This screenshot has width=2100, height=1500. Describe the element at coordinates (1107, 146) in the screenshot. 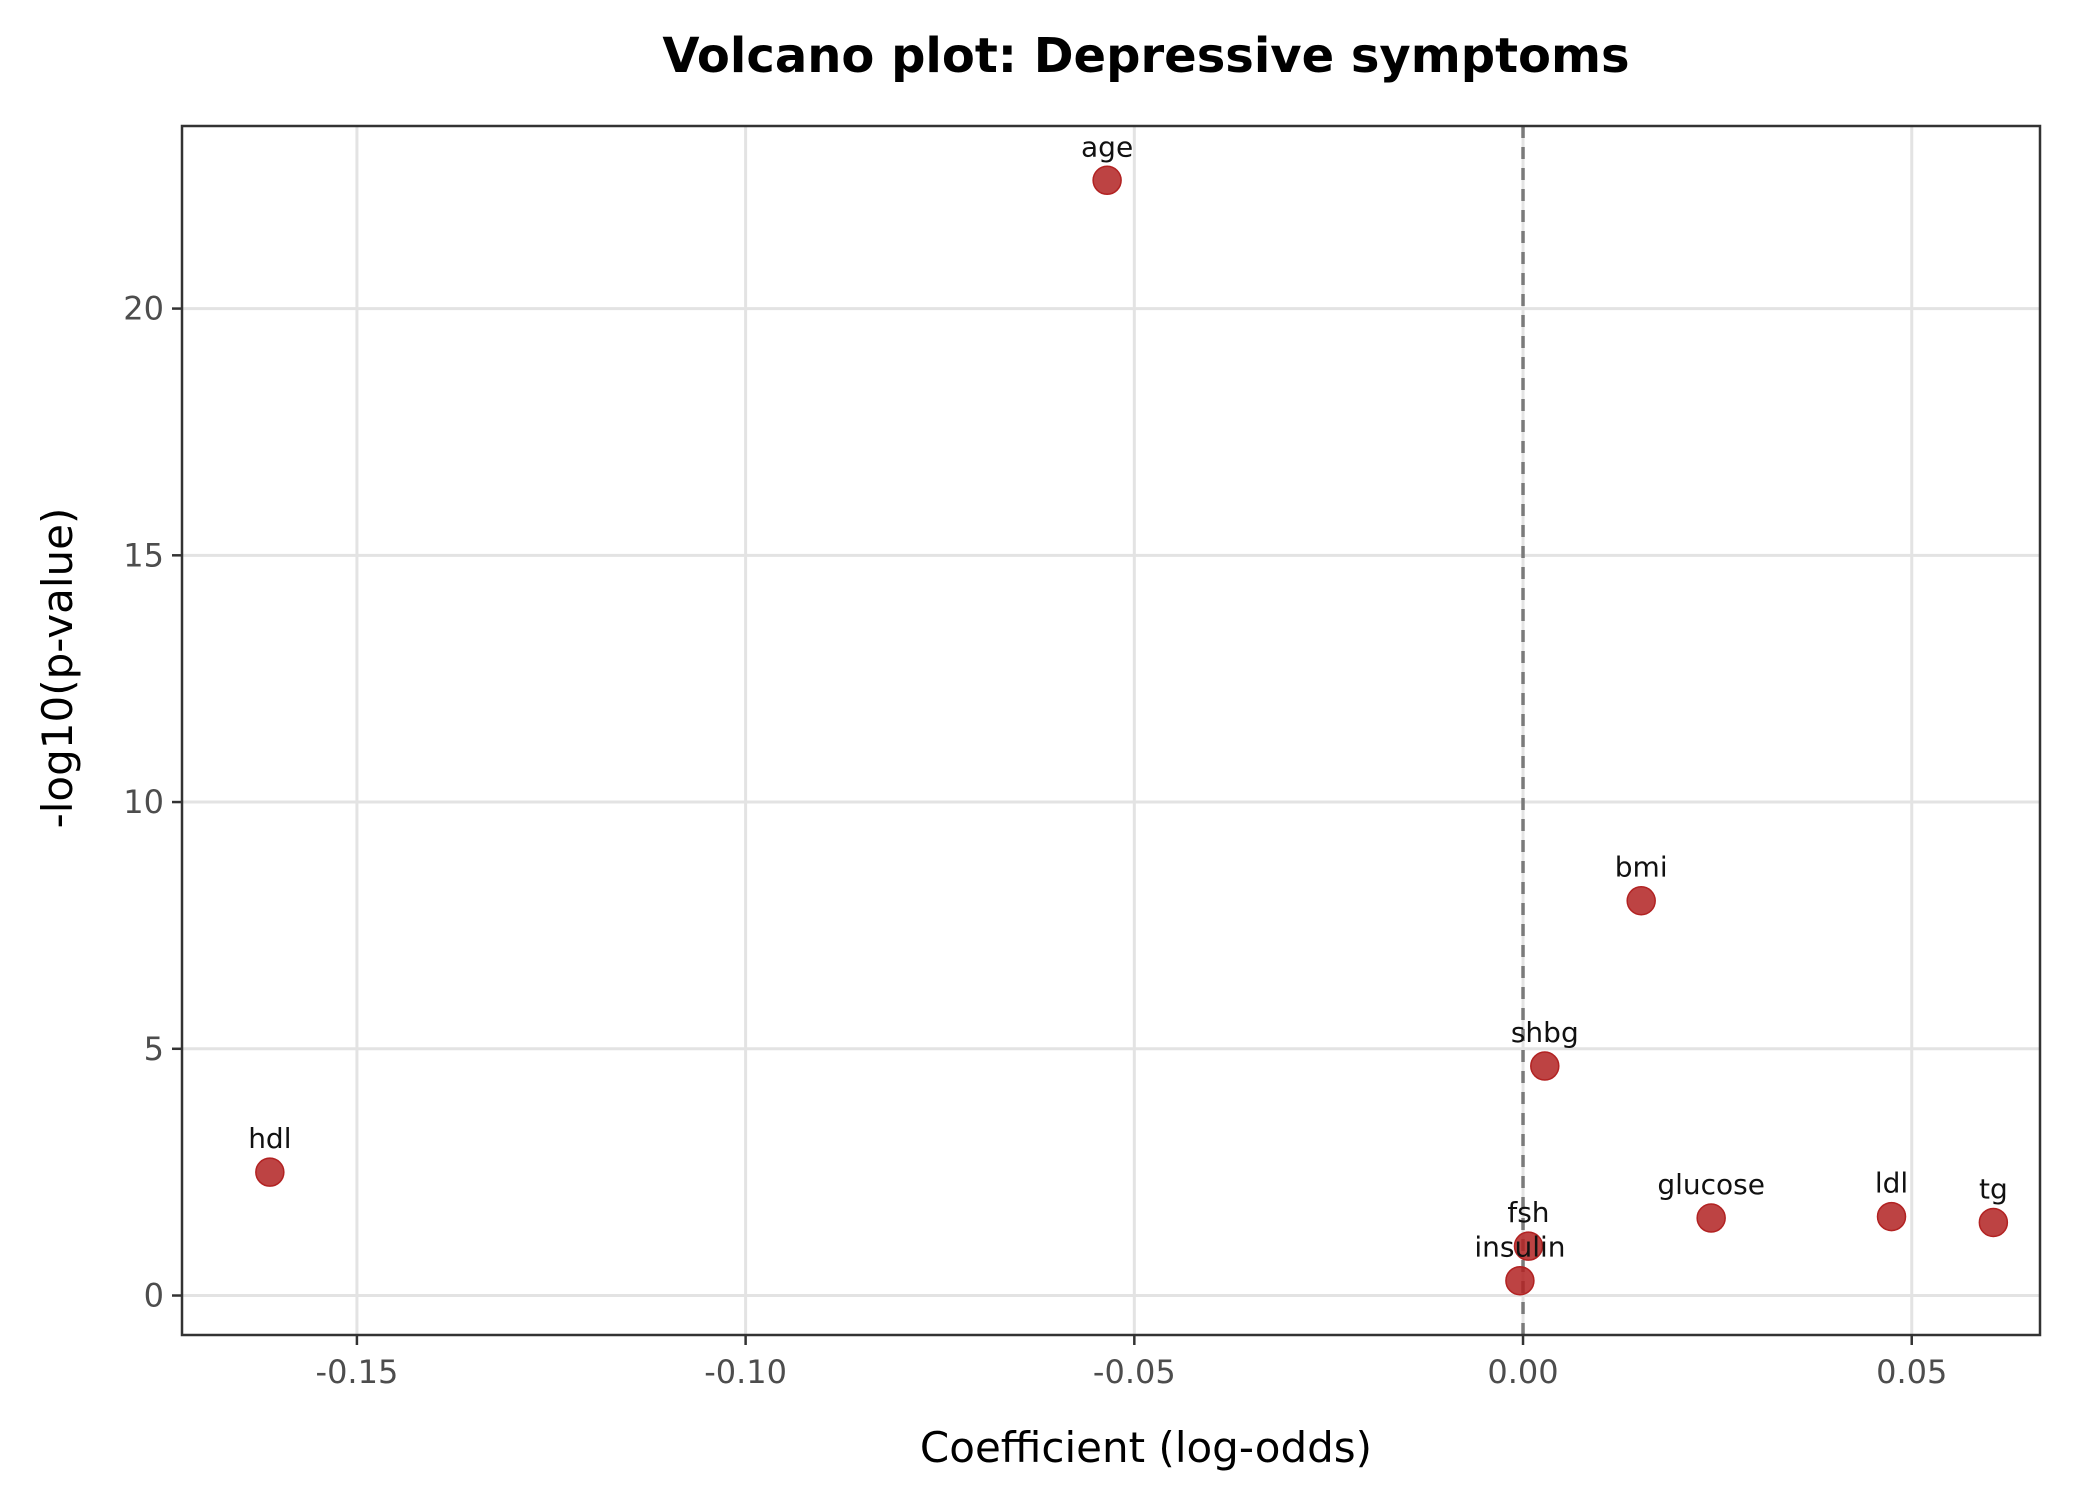

I see `point-label-age: age` at that location.